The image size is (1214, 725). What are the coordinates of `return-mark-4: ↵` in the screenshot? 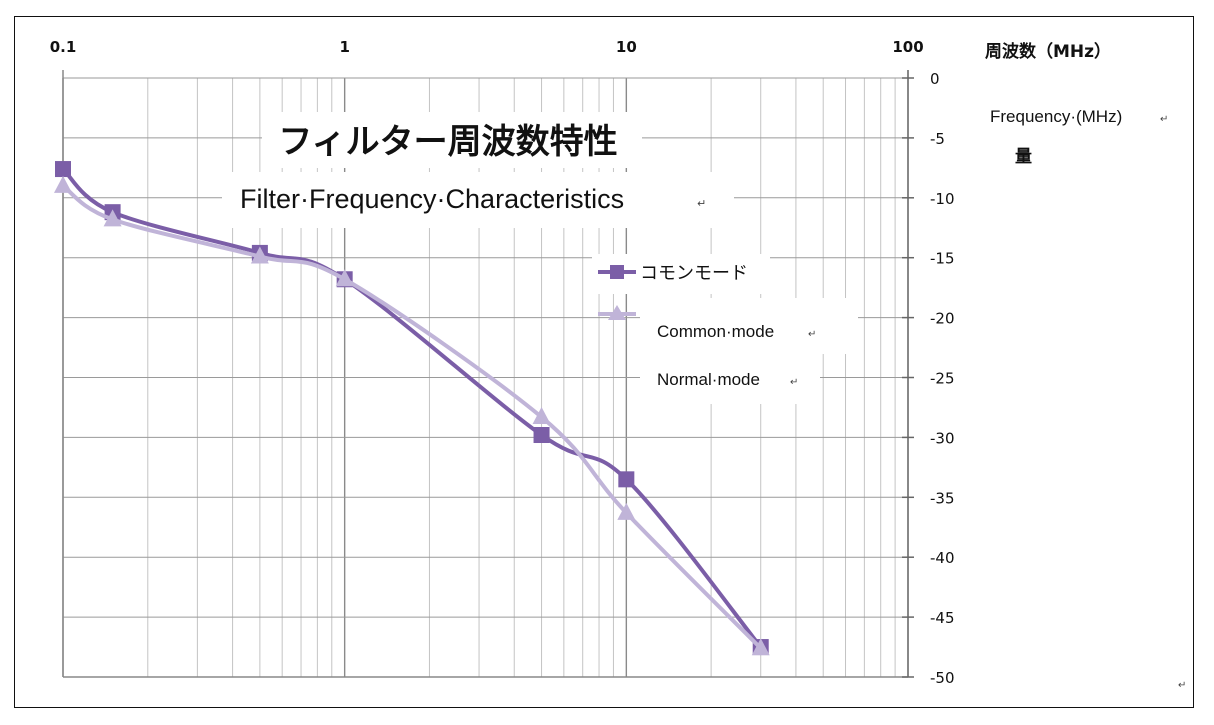 It's located at (1164, 119).